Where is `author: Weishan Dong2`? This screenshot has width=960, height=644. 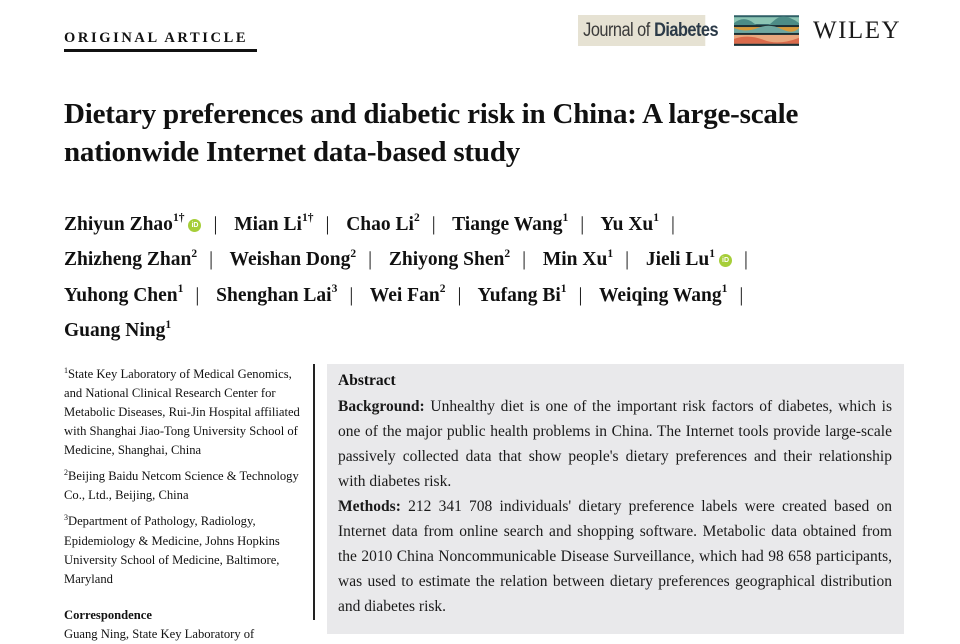
author: Weishan Dong2 is located at coordinates (293, 259).